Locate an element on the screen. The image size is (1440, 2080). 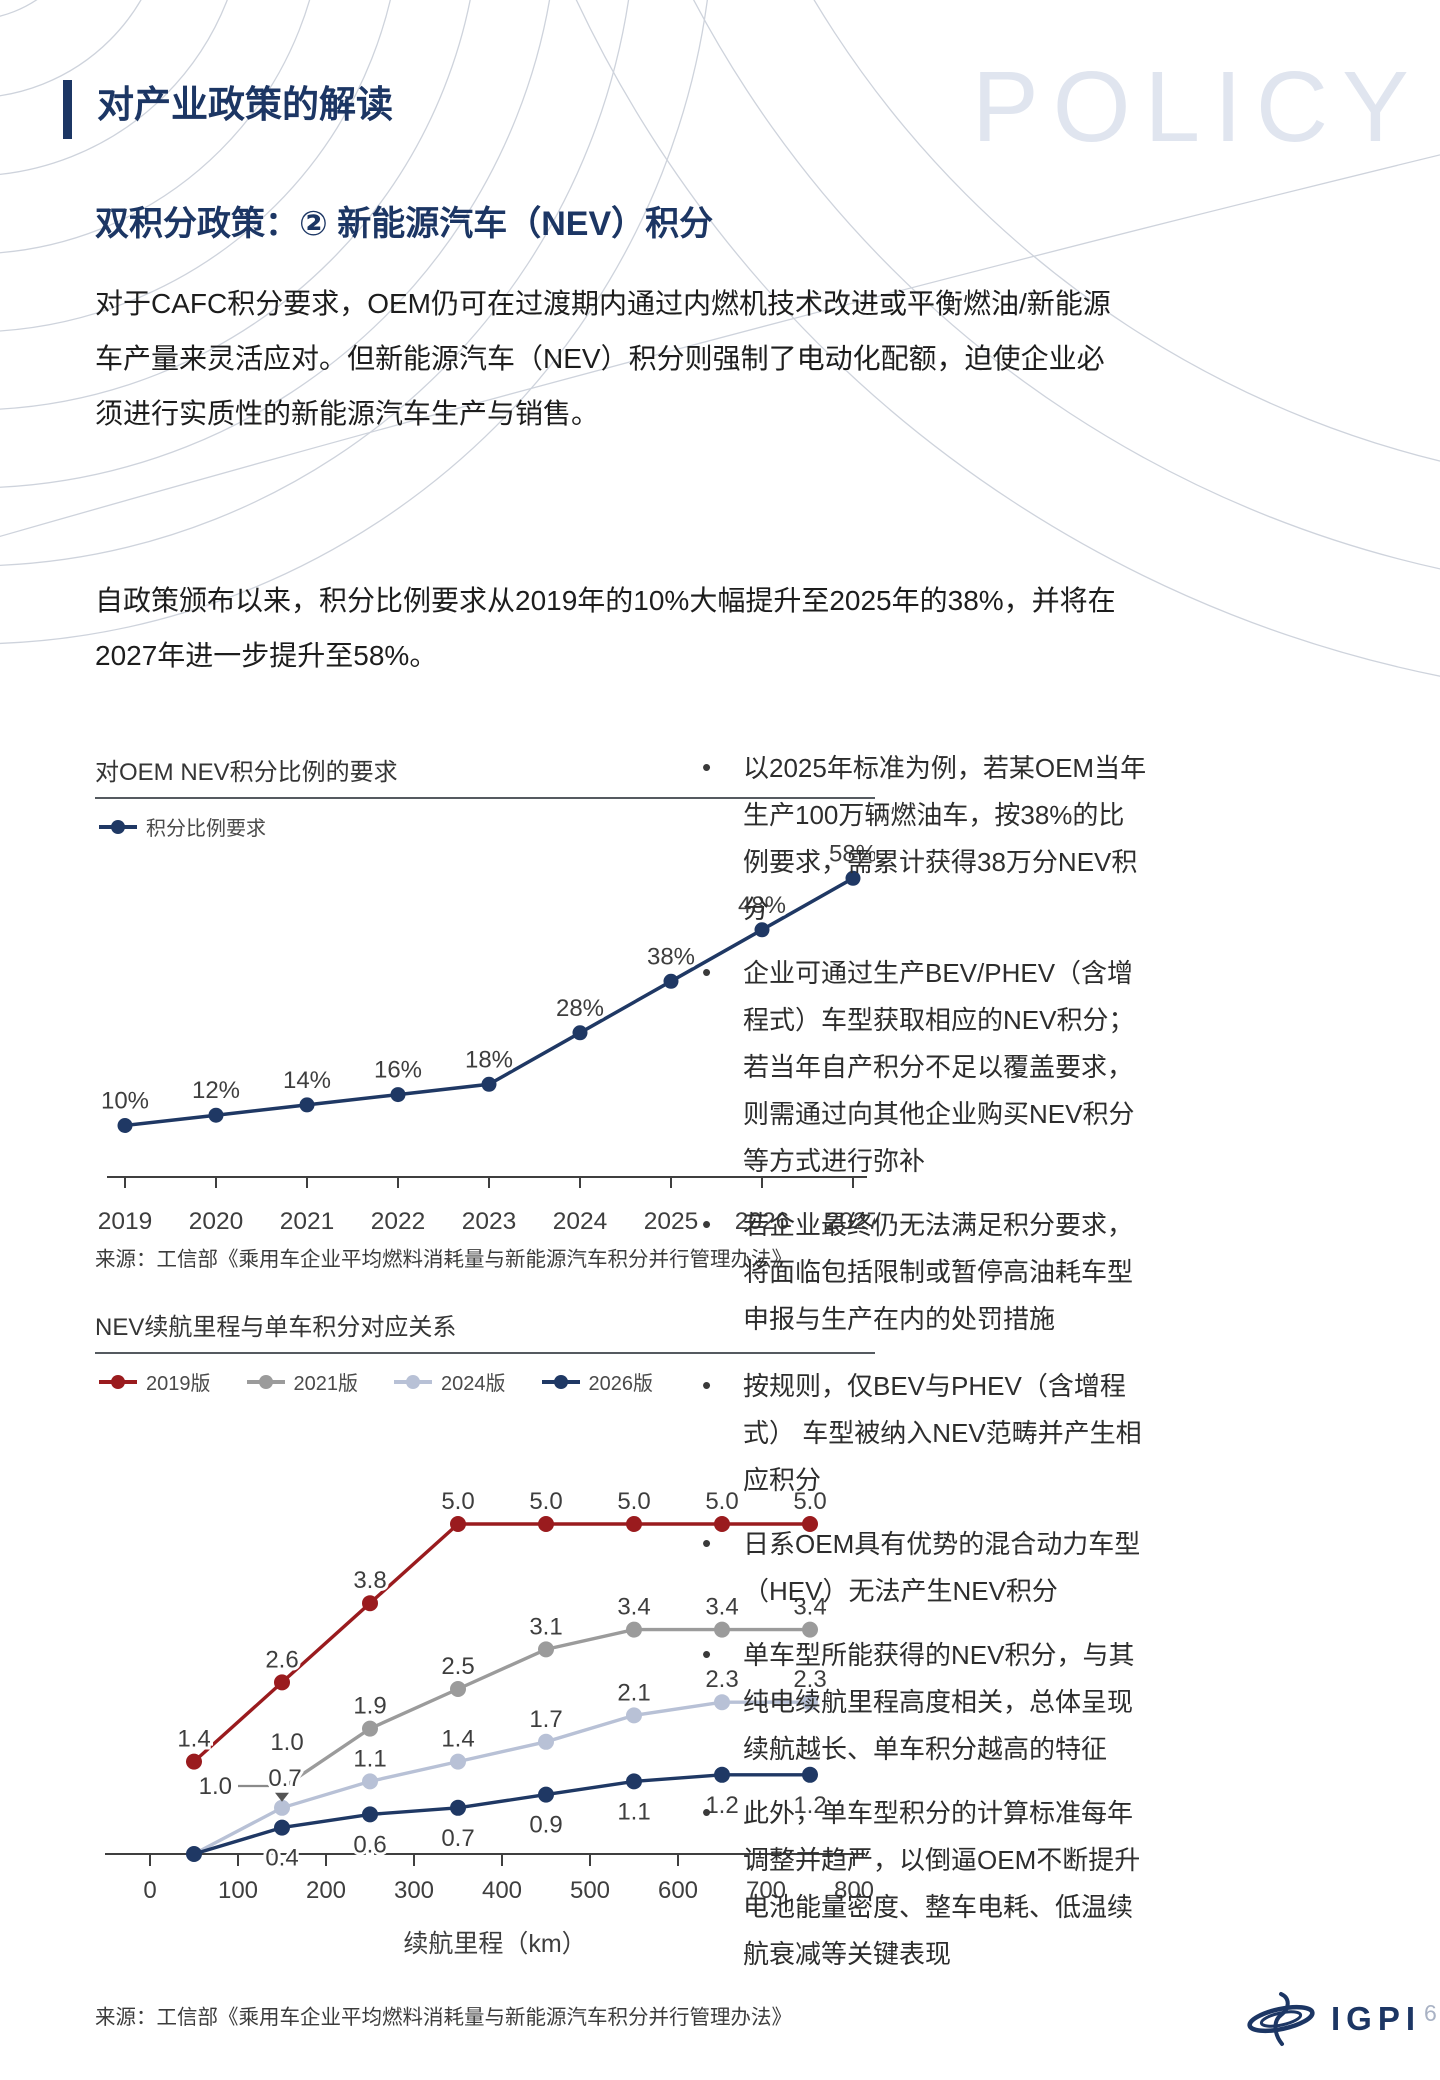
svg-text: 2021 is located at coordinates (307, 1221).